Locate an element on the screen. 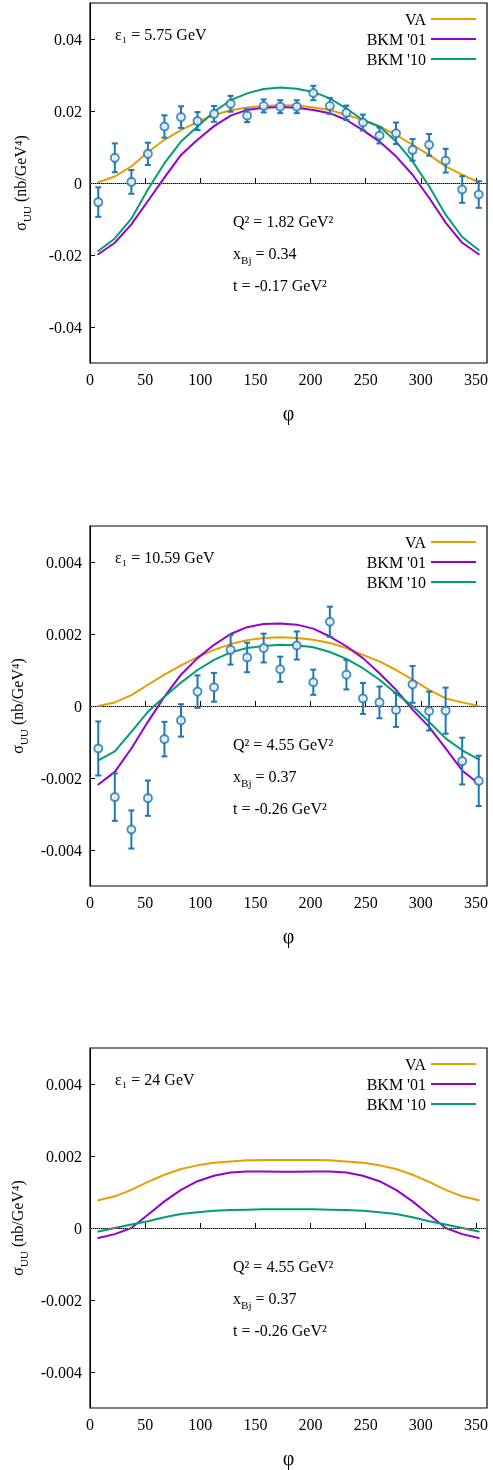 The width and height of the screenshot is (493, 1470). annotation: Q² = 1.82 GeV² is located at coordinates (283, 221).